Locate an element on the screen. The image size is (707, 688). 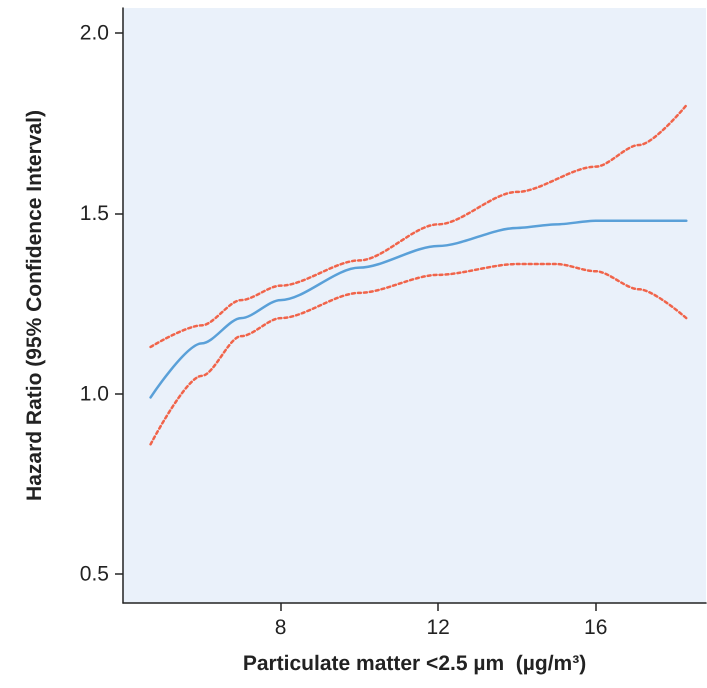
x-tick-label: 16 is located at coordinates (596, 627).